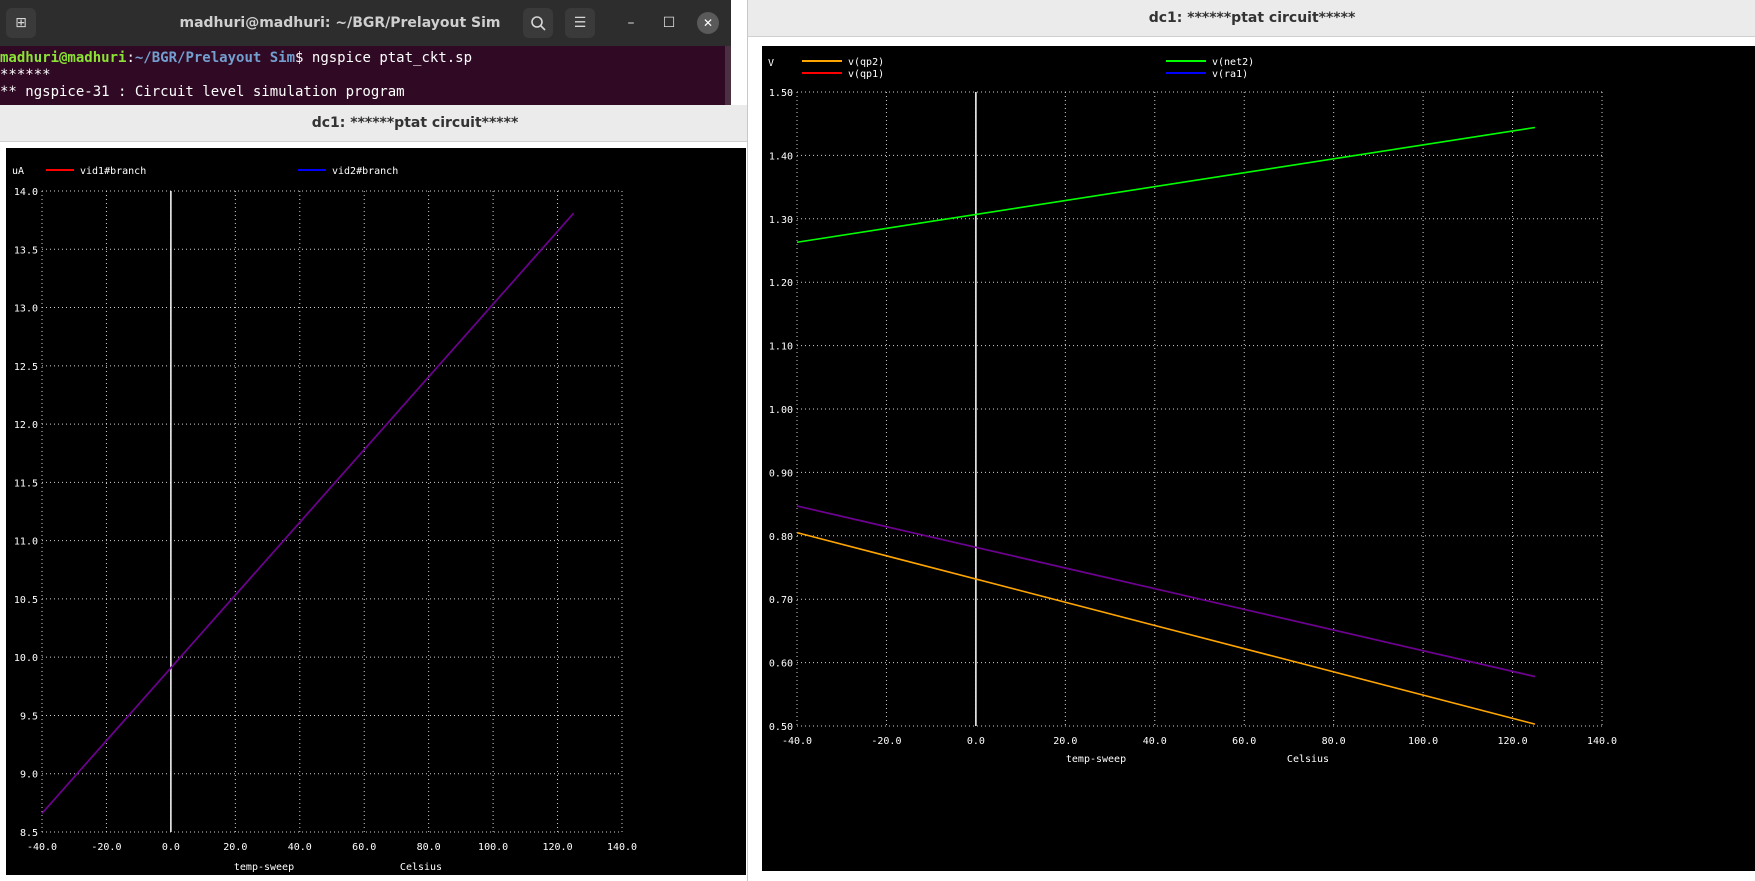 The width and height of the screenshot is (1755, 881). I want to click on search-button, so click(538, 23).